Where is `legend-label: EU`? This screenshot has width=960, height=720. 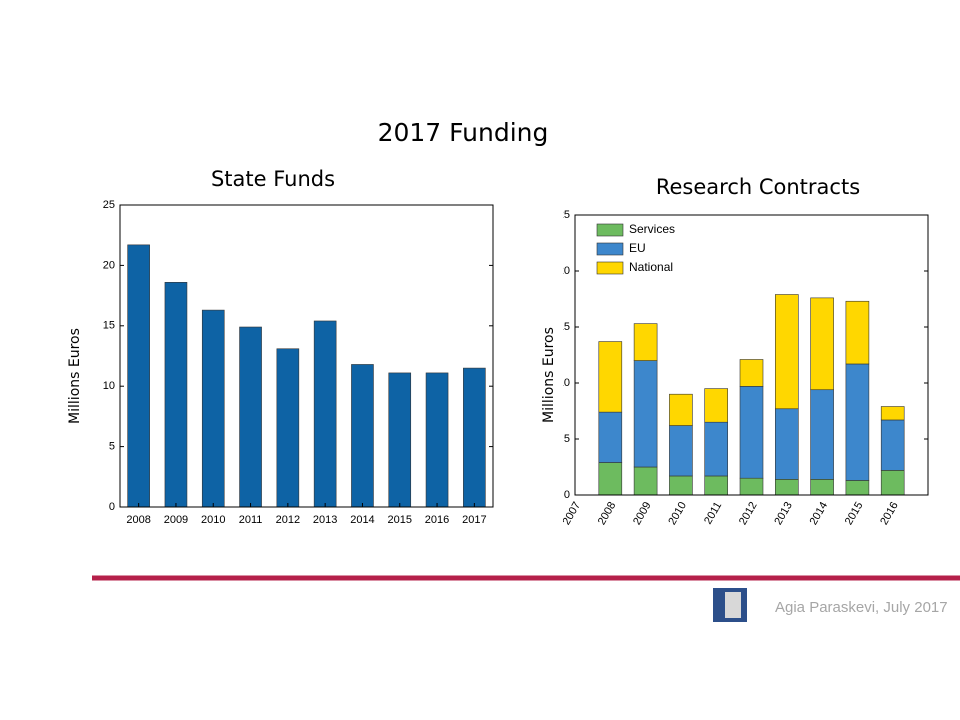 legend-label: EU is located at coordinates (637, 248).